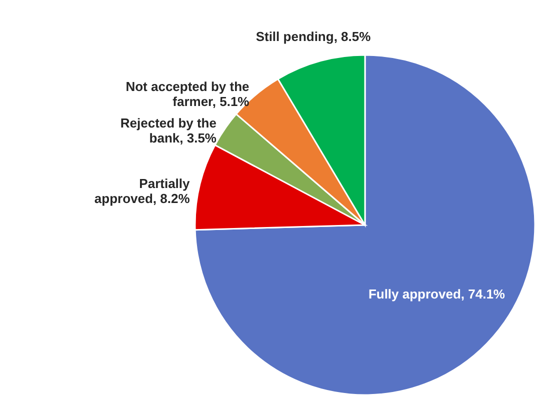 This screenshot has height=403, width=538. I want to click on slice-label: Partially approved, 8.2%, so click(142, 191).